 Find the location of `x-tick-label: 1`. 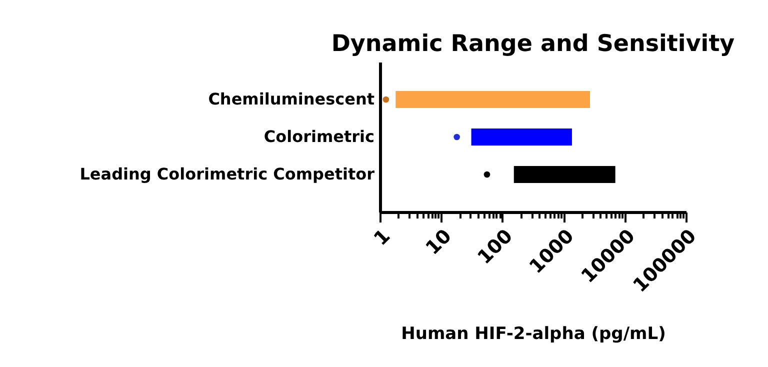

x-tick-label: 1 is located at coordinates (382, 237).